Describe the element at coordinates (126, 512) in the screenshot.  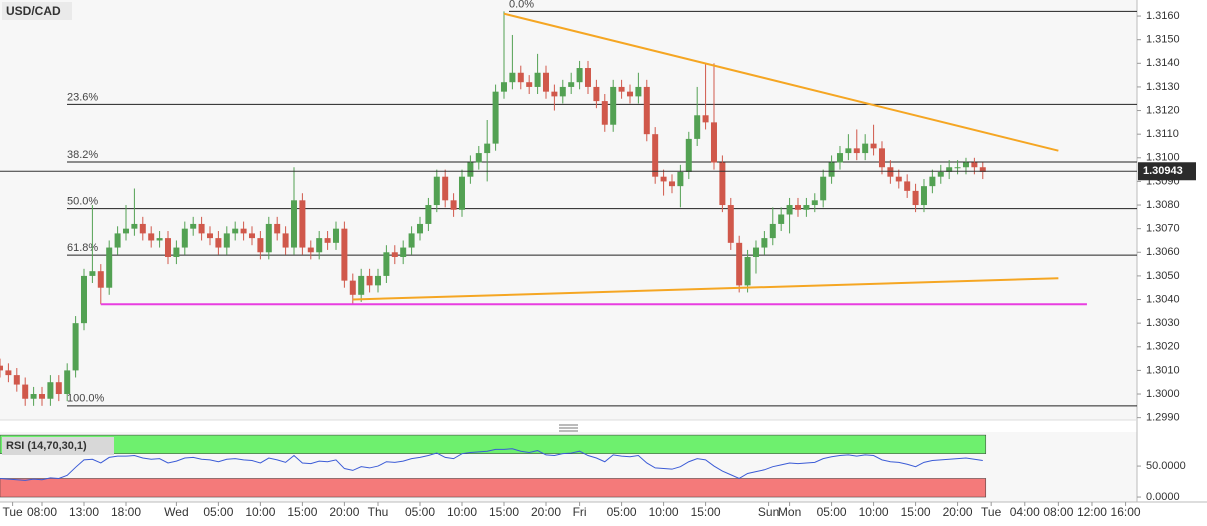
I see `x-tick-label: 18:00` at that location.